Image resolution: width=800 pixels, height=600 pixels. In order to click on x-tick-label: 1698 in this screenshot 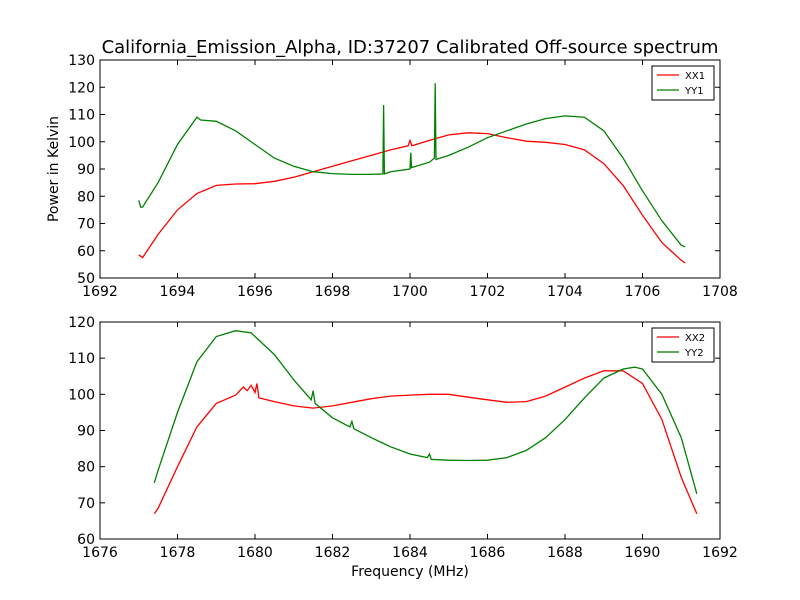, I will do `click(333, 292)`.